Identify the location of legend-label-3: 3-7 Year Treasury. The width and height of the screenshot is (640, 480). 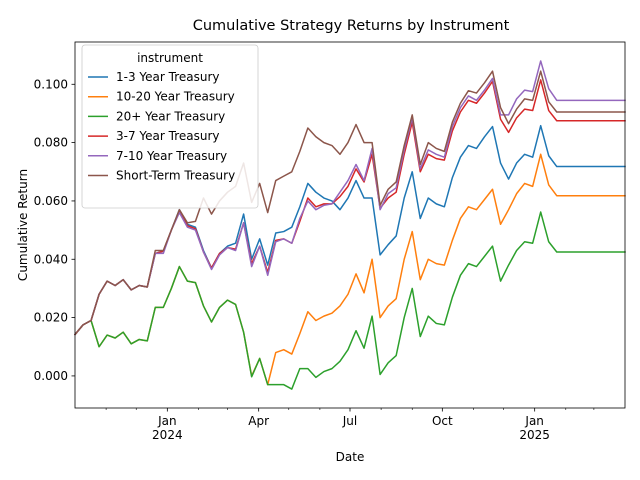
(168, 136).